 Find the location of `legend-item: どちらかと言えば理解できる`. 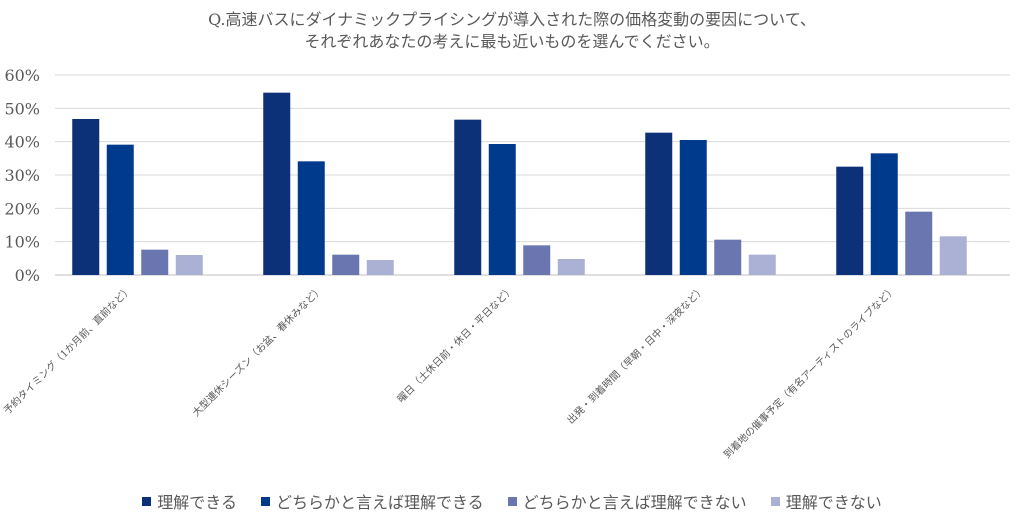

legend-item: どちらかと言えば理解できる is located at coordinates (372, 501).